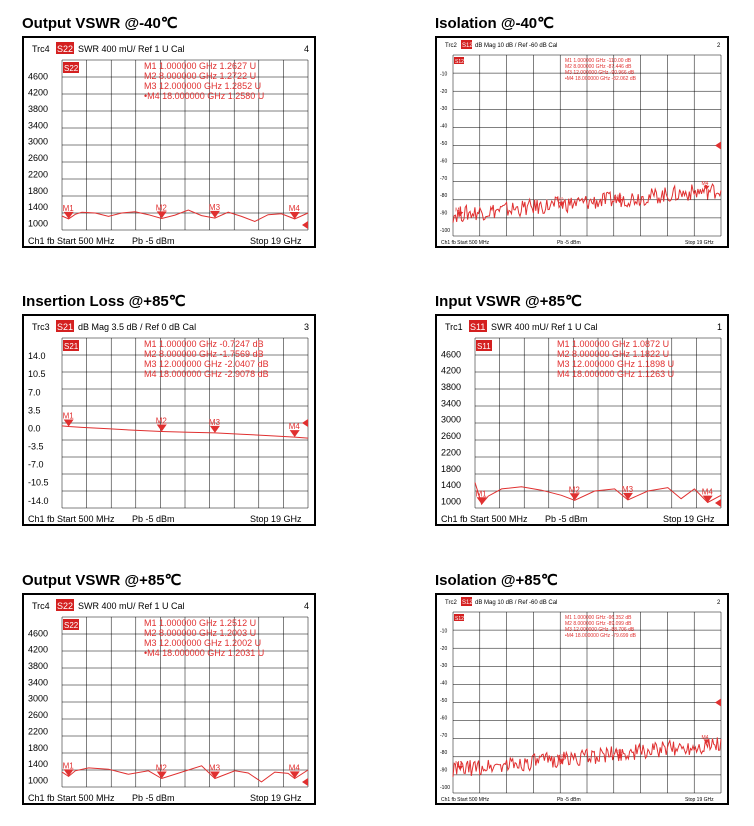  I want to click on chart-title: Output VSWR @+85℃, so click(102, 580).